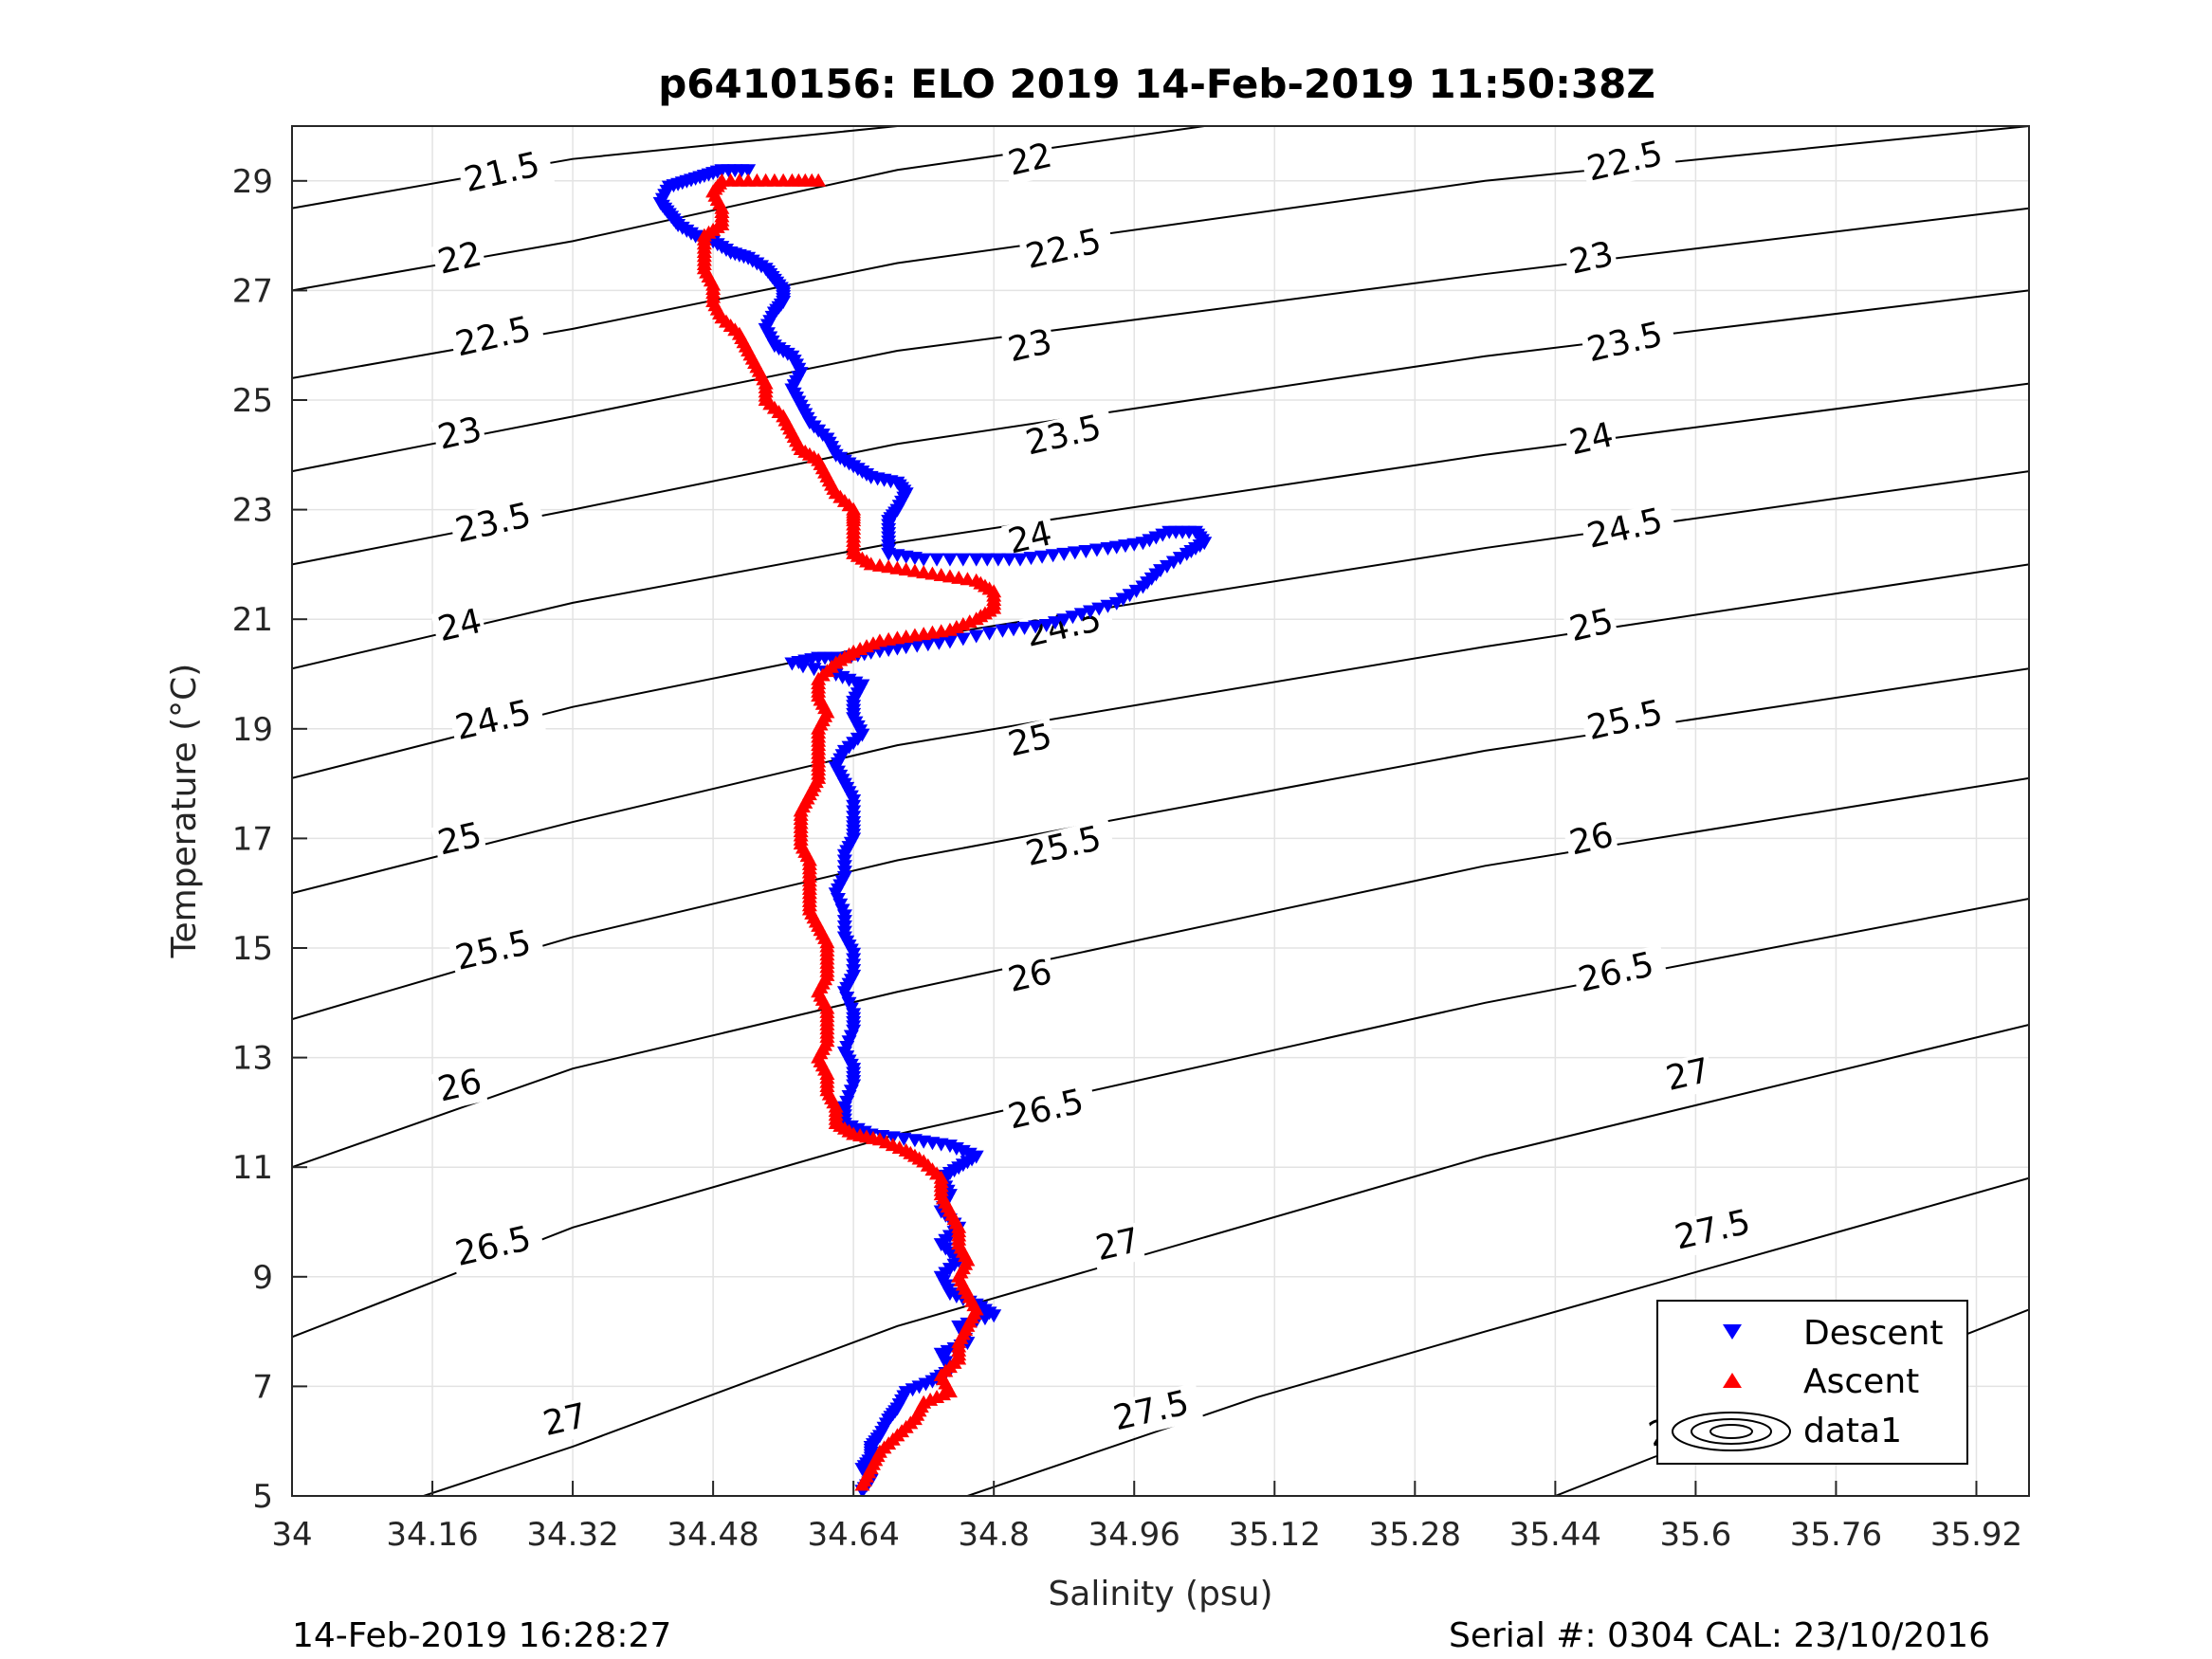  Describe the element at coordinates (252, 949) in the screenshot. I see `y-tick-label: 15` at that location.